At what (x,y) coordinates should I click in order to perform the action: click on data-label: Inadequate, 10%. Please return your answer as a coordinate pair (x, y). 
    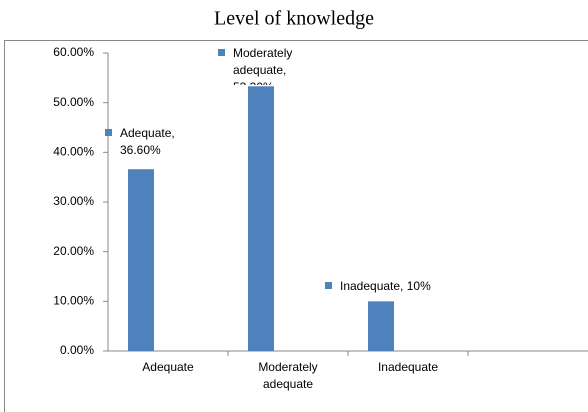
    Looking at the image, I should click on (385, 286).